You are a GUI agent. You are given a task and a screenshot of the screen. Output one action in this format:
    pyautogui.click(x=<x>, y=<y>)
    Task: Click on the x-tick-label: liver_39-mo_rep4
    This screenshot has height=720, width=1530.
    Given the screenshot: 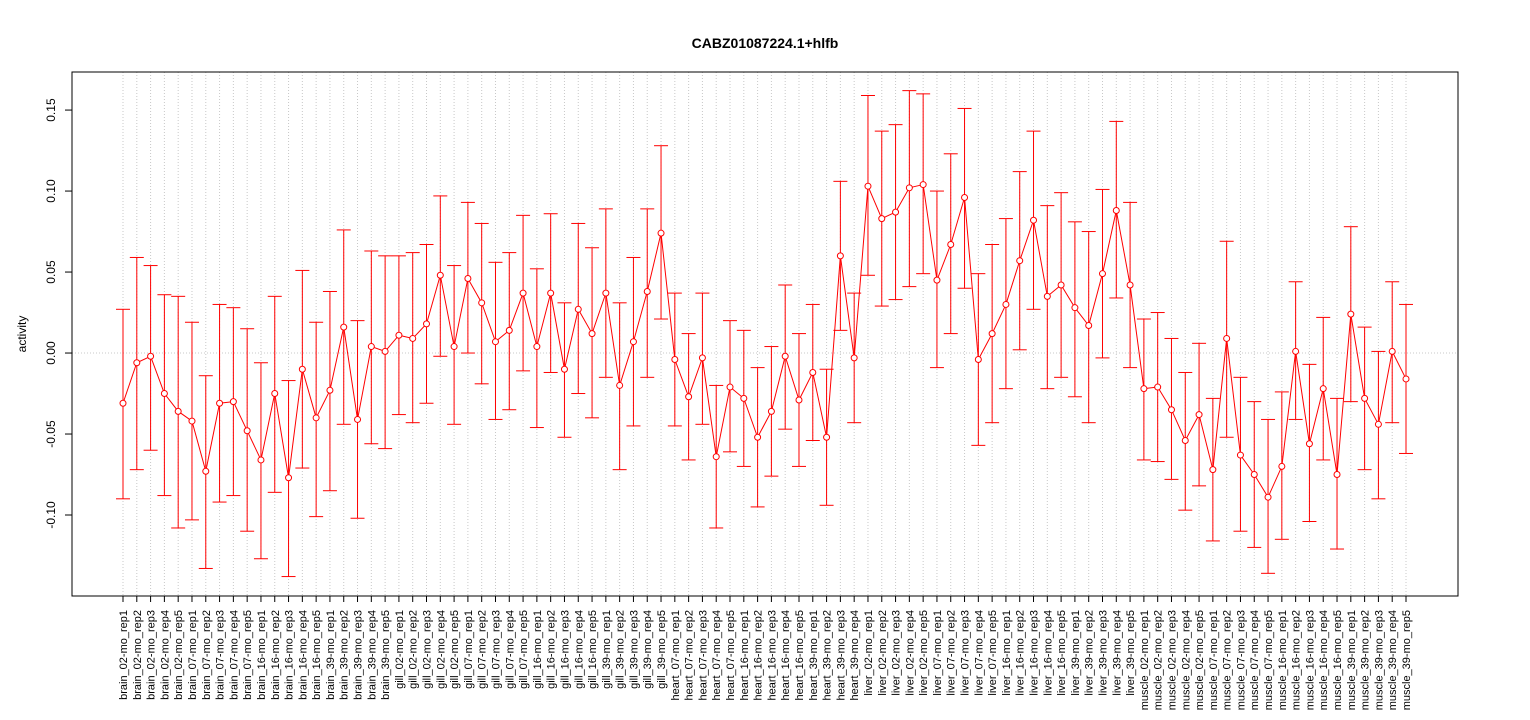 What is the action you would take?
    pyautogui.click(x=1117, y=653)
    